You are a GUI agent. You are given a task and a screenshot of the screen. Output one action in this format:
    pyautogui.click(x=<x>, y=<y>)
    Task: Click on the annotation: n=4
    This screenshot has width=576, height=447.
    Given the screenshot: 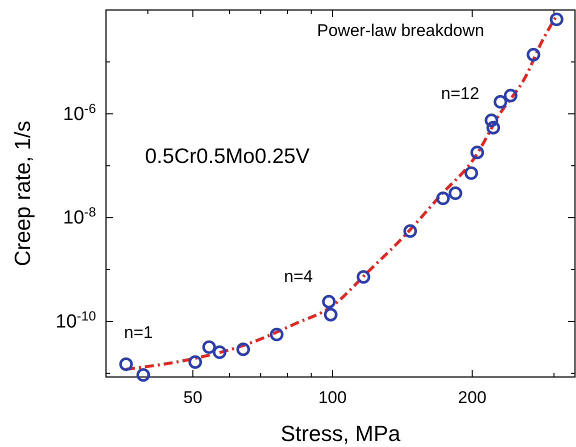 What is the action you would take?
    pyautogui.click(x=298, y=276)
    